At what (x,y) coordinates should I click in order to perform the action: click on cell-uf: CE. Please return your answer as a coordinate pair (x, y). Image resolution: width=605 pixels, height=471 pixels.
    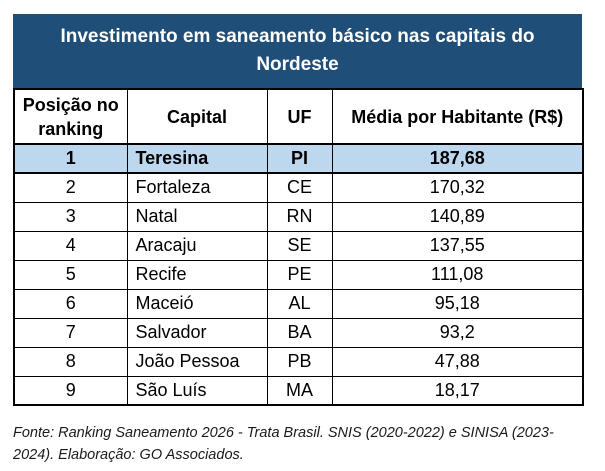
    Looking at the image, I should click on (299, 187).